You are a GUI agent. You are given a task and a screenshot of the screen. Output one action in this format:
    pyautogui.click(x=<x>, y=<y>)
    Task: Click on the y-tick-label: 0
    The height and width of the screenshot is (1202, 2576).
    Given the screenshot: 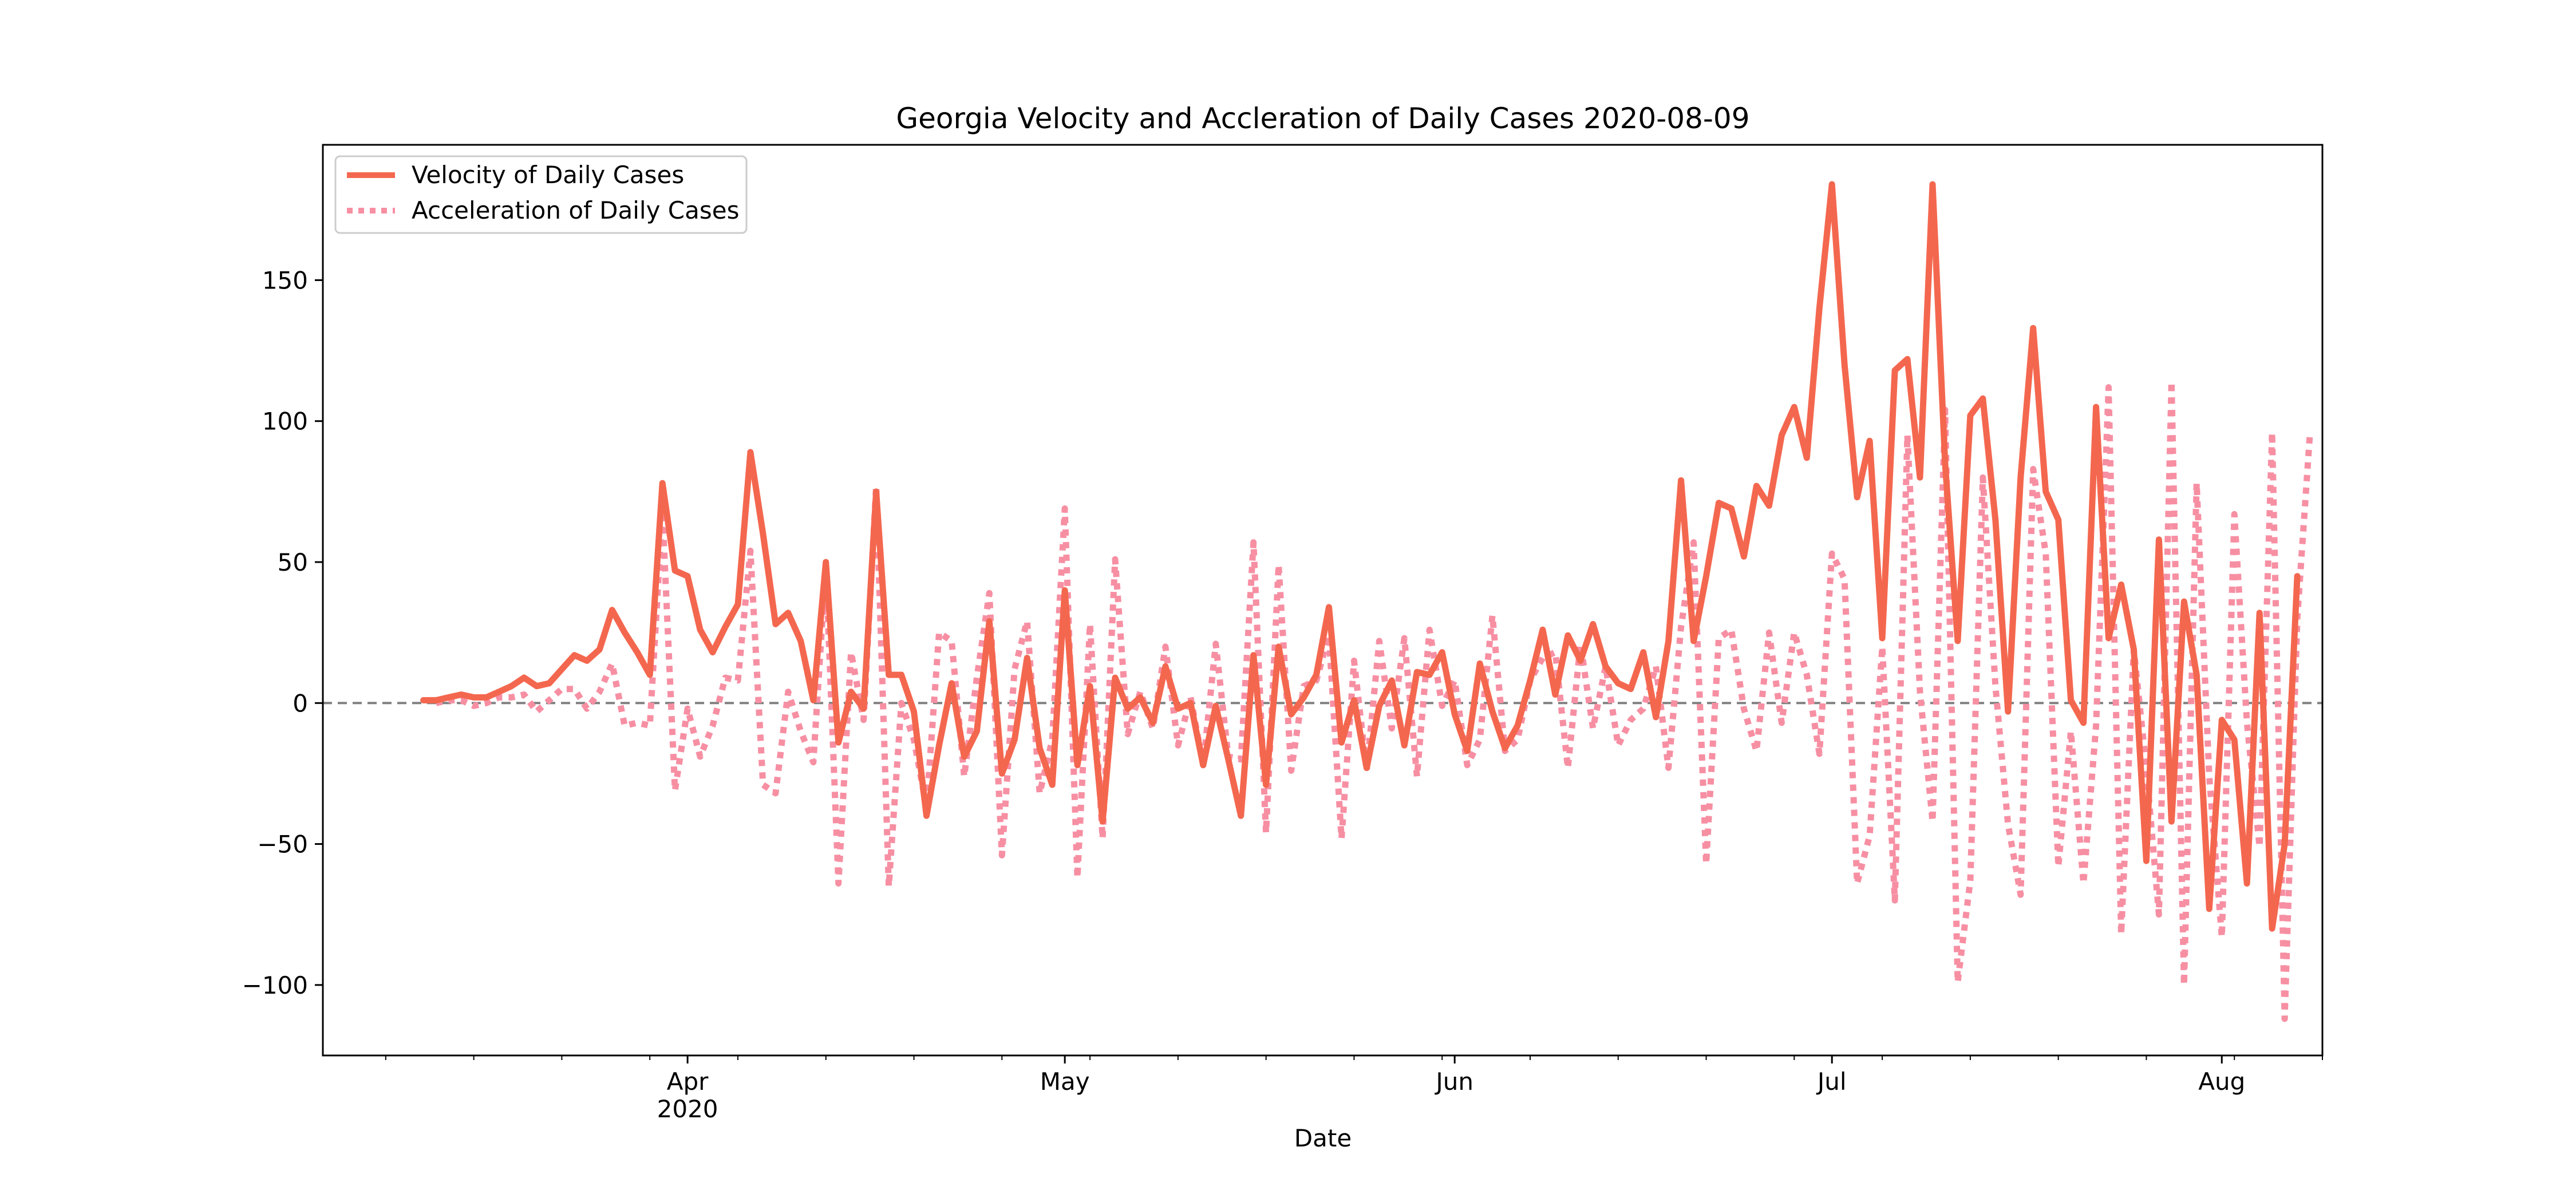 What is the action you would take?
    pyautogui.click(x=301, y=703)
    